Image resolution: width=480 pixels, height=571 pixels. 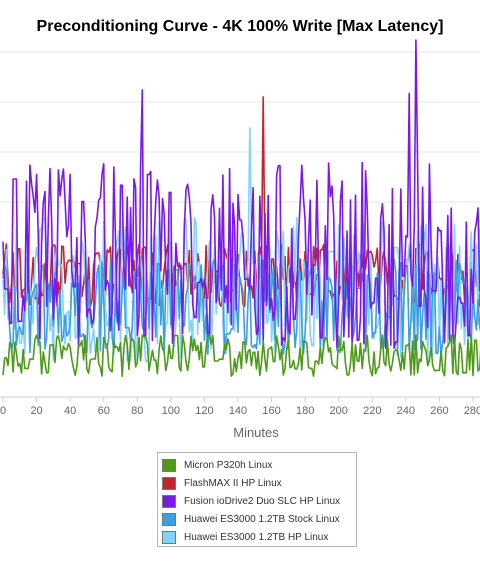 I want to click on x-tick-label: 220, so click(x=372, y=411).